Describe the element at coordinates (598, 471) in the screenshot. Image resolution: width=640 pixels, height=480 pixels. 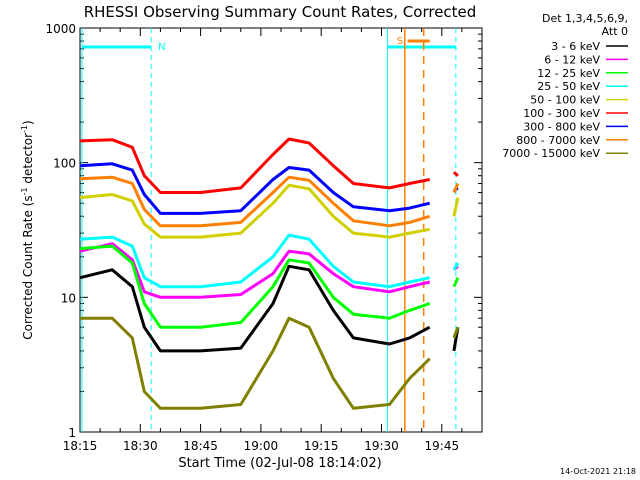
I see `timestamp: 14-Oct-2021 21:18` at that location.